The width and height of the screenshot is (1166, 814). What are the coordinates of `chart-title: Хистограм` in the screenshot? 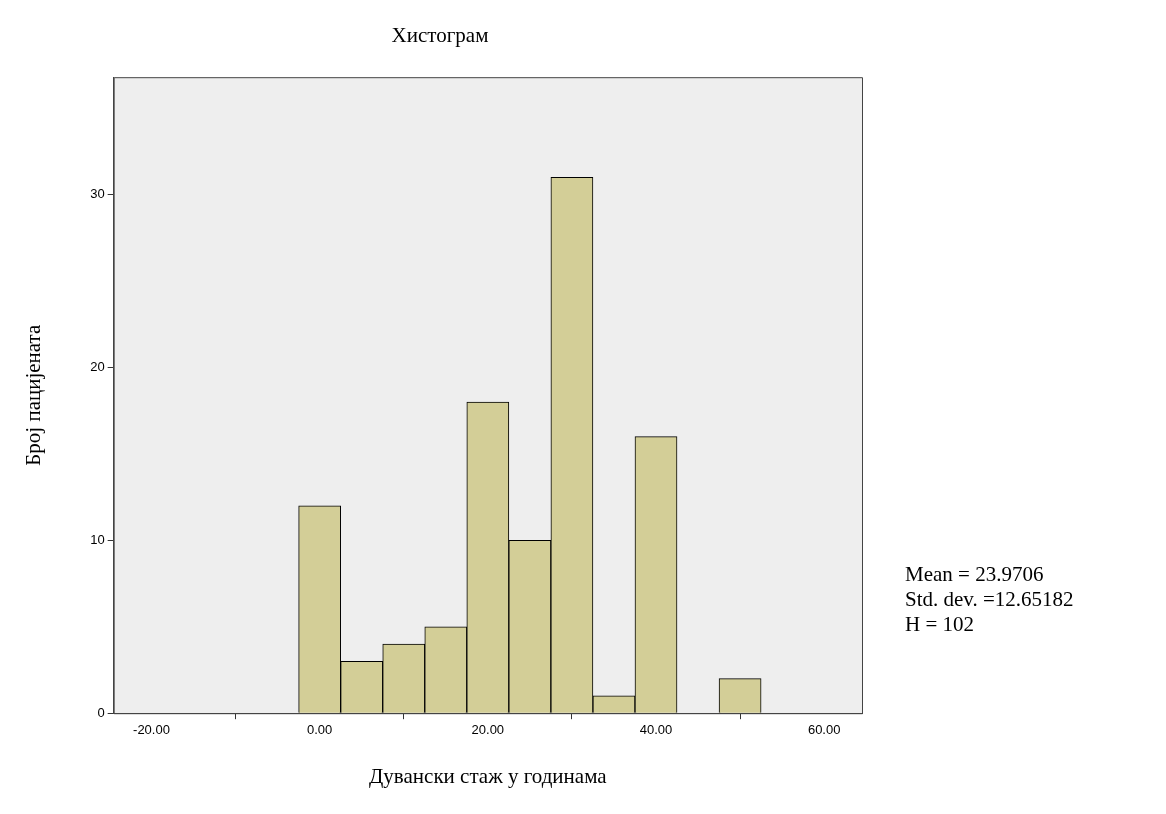 It's located at (440, 35).